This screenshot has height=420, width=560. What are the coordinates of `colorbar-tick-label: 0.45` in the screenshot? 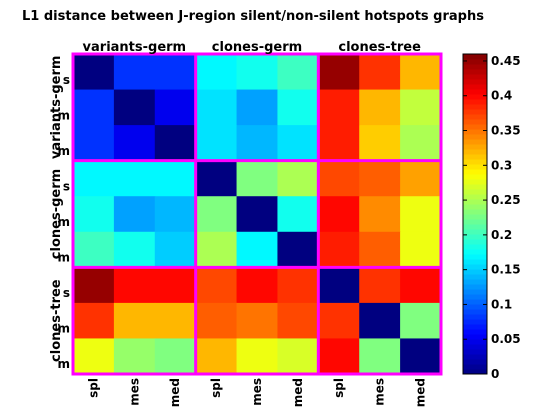 It's located at (506, 61).